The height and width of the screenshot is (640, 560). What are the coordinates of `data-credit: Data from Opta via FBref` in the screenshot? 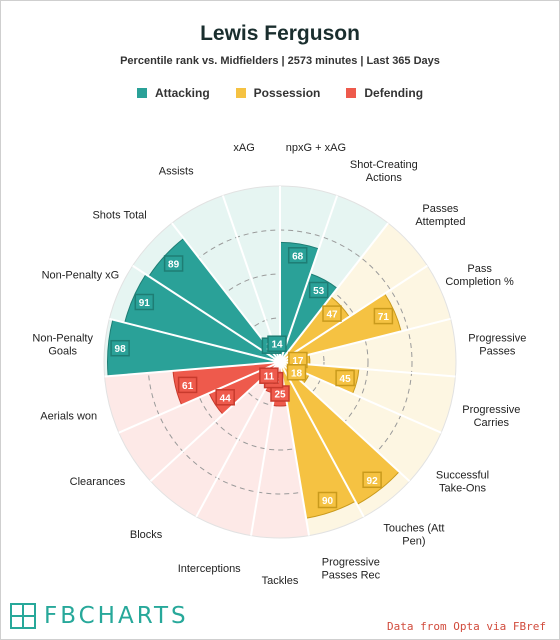 It's located at (466, 626).